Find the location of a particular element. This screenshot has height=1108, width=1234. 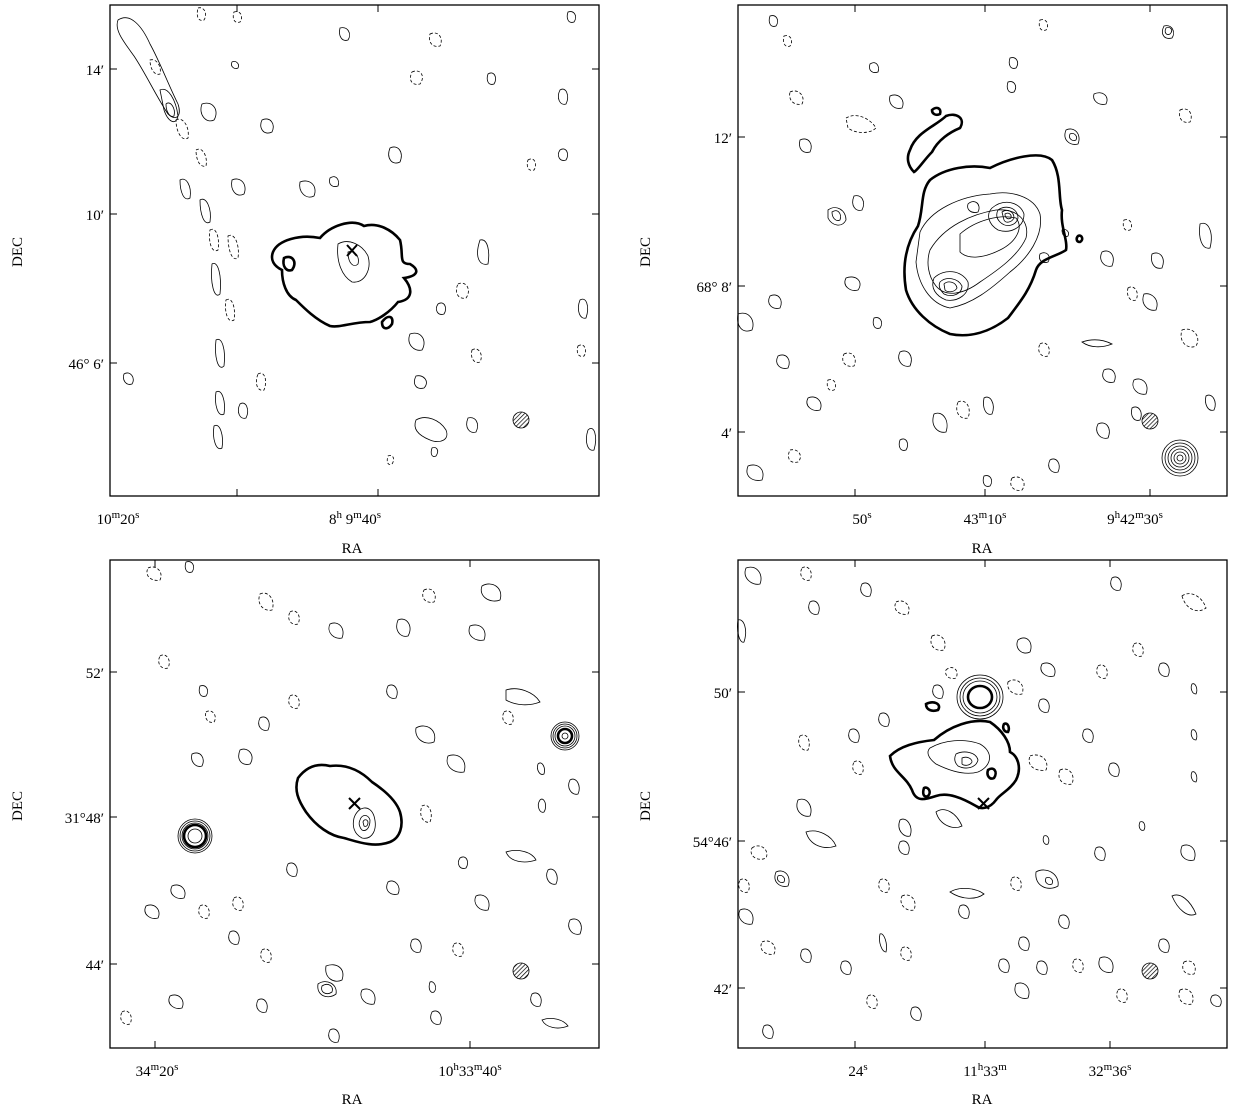

dec-tick-label: 4′ is located at coordinates (726, 434).